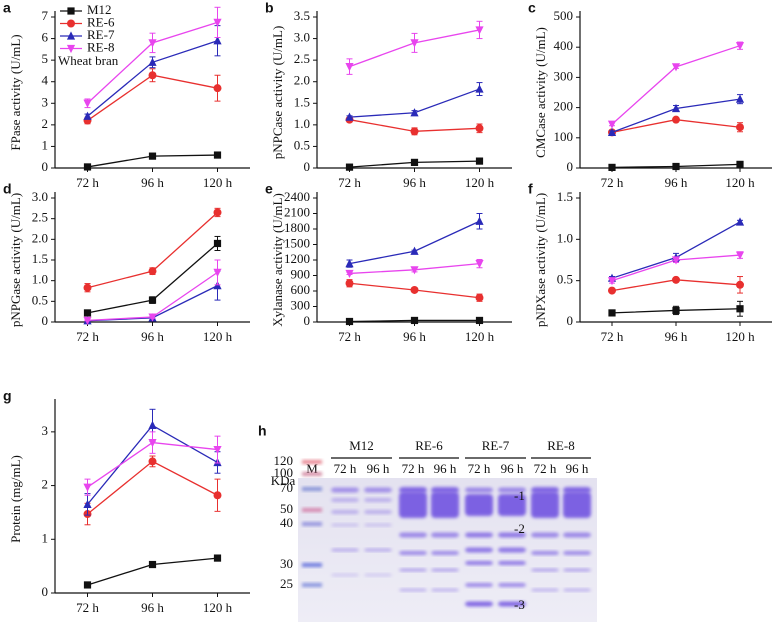 This screenshot has height=626, width=784. Describe the element at coordinates (519, 528) in the screenshot. I see `band-label: -2` at that location.